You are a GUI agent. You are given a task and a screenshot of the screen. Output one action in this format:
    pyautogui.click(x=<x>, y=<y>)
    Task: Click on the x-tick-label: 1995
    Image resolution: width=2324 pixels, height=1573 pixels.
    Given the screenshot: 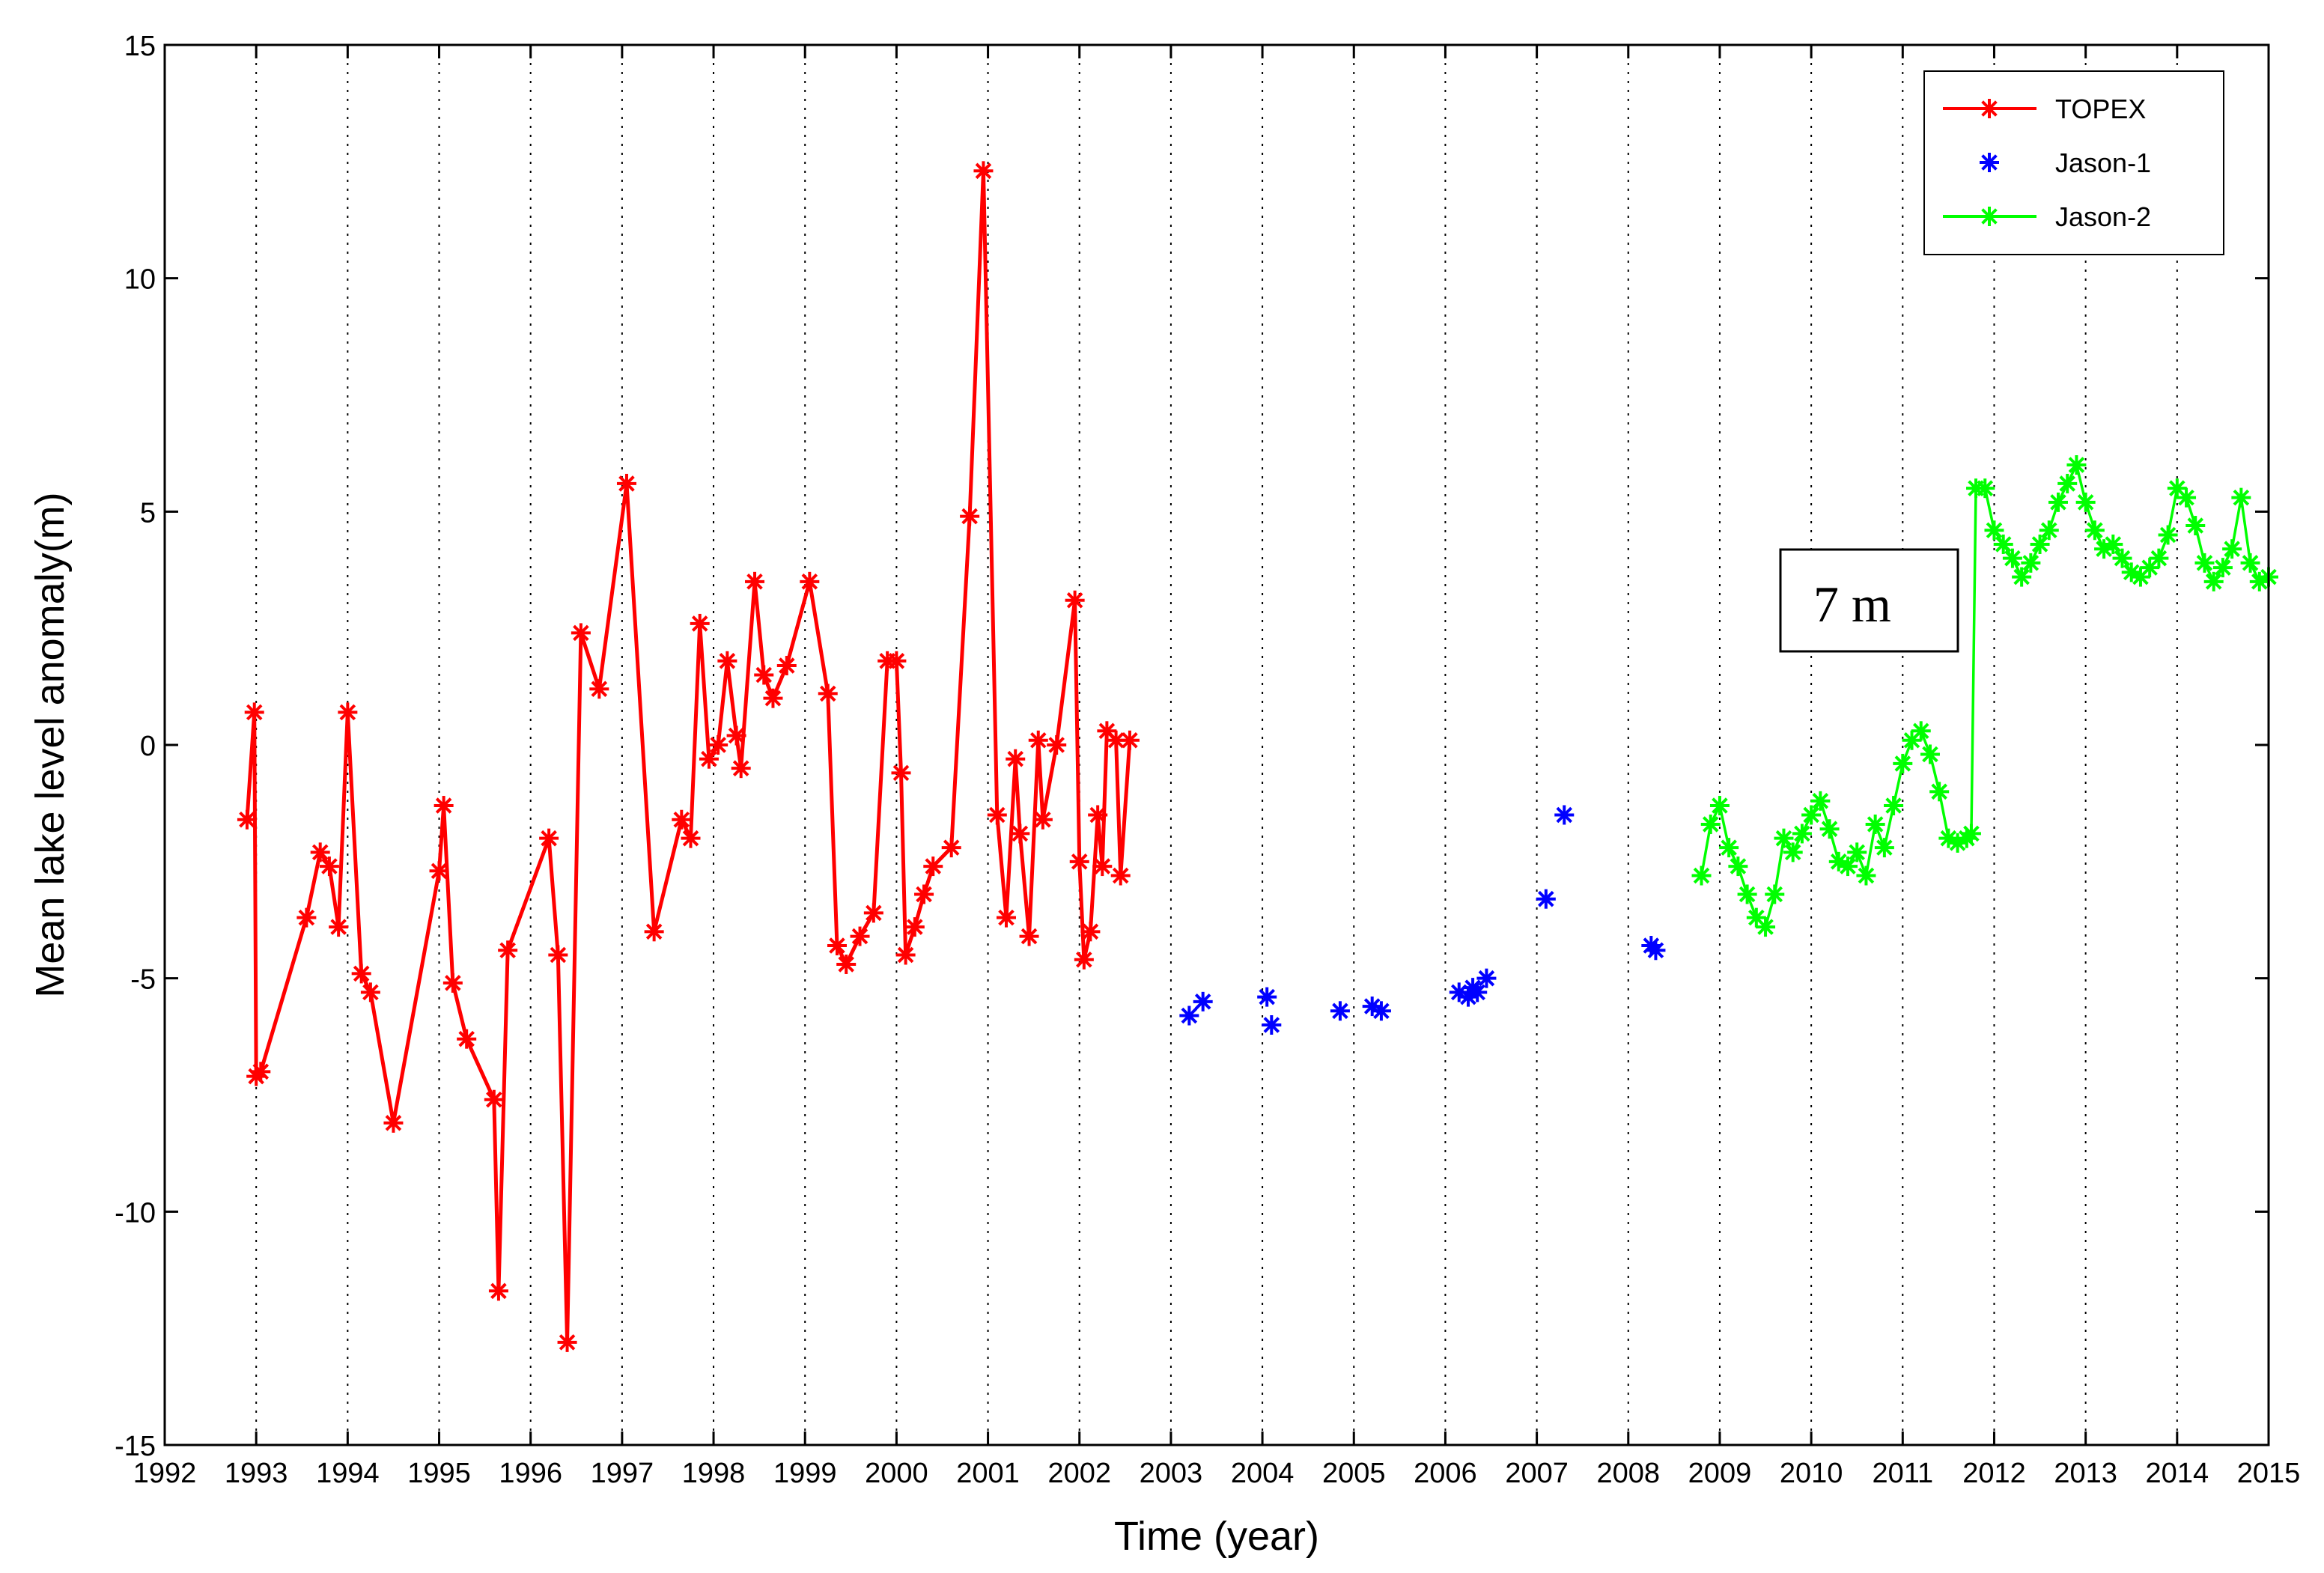 What is the action you would take?
    pyautogui.click(x=439, y=1473)
    